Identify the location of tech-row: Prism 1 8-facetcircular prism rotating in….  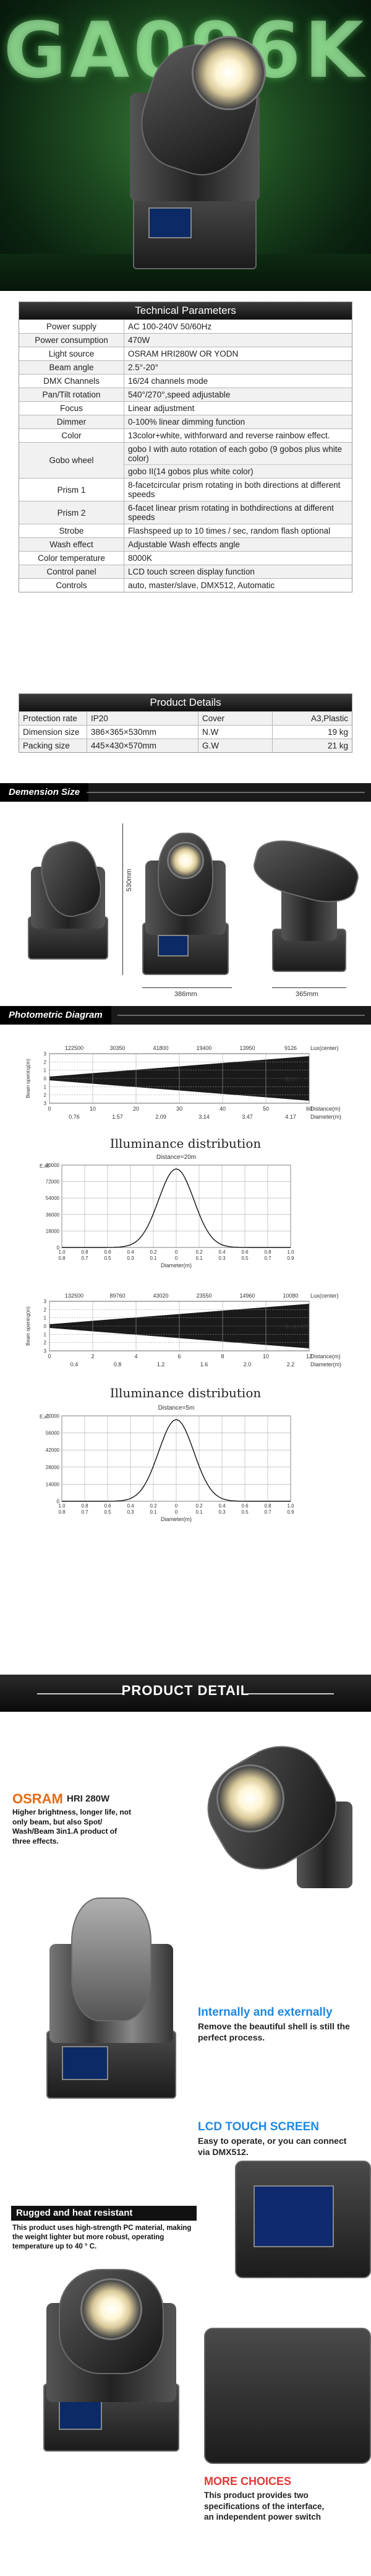
(185, 489).